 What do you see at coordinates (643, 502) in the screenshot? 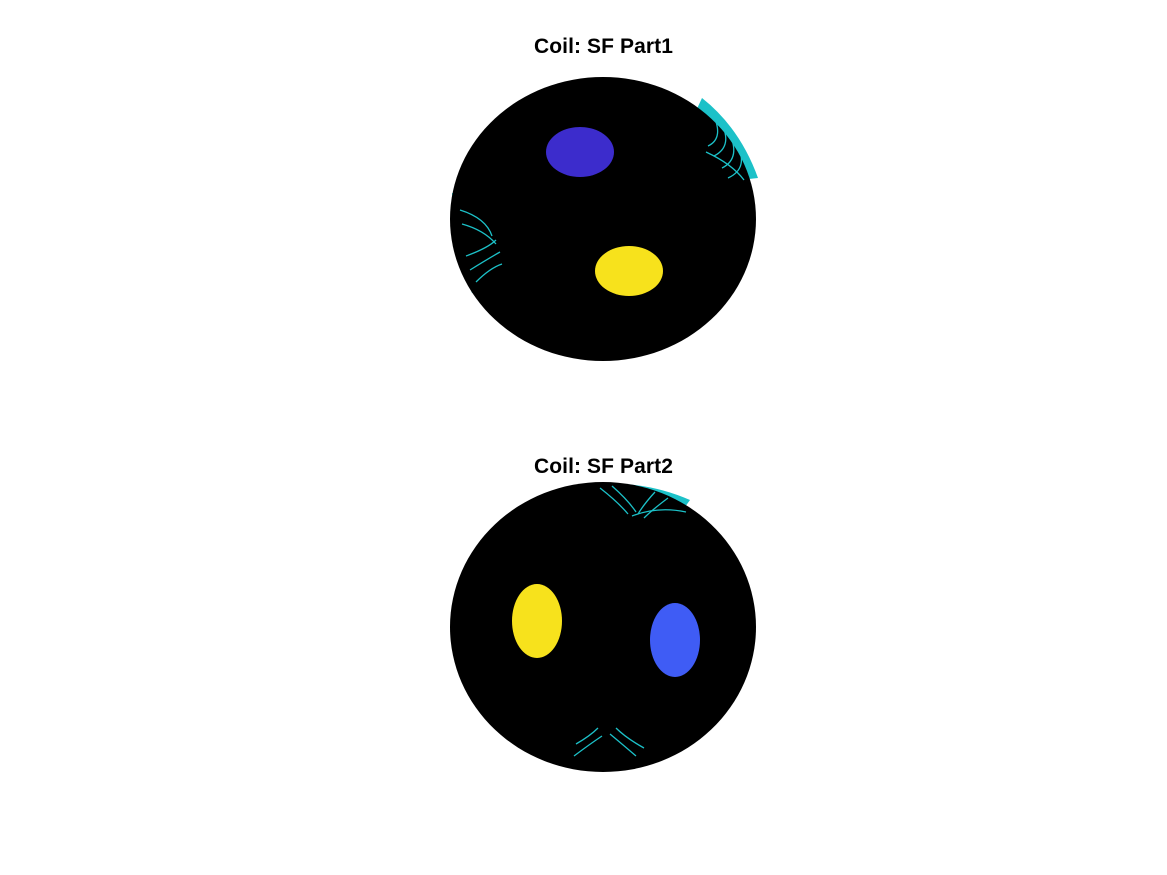
I see `contour-lines-top` at bounding box center [643, 502].